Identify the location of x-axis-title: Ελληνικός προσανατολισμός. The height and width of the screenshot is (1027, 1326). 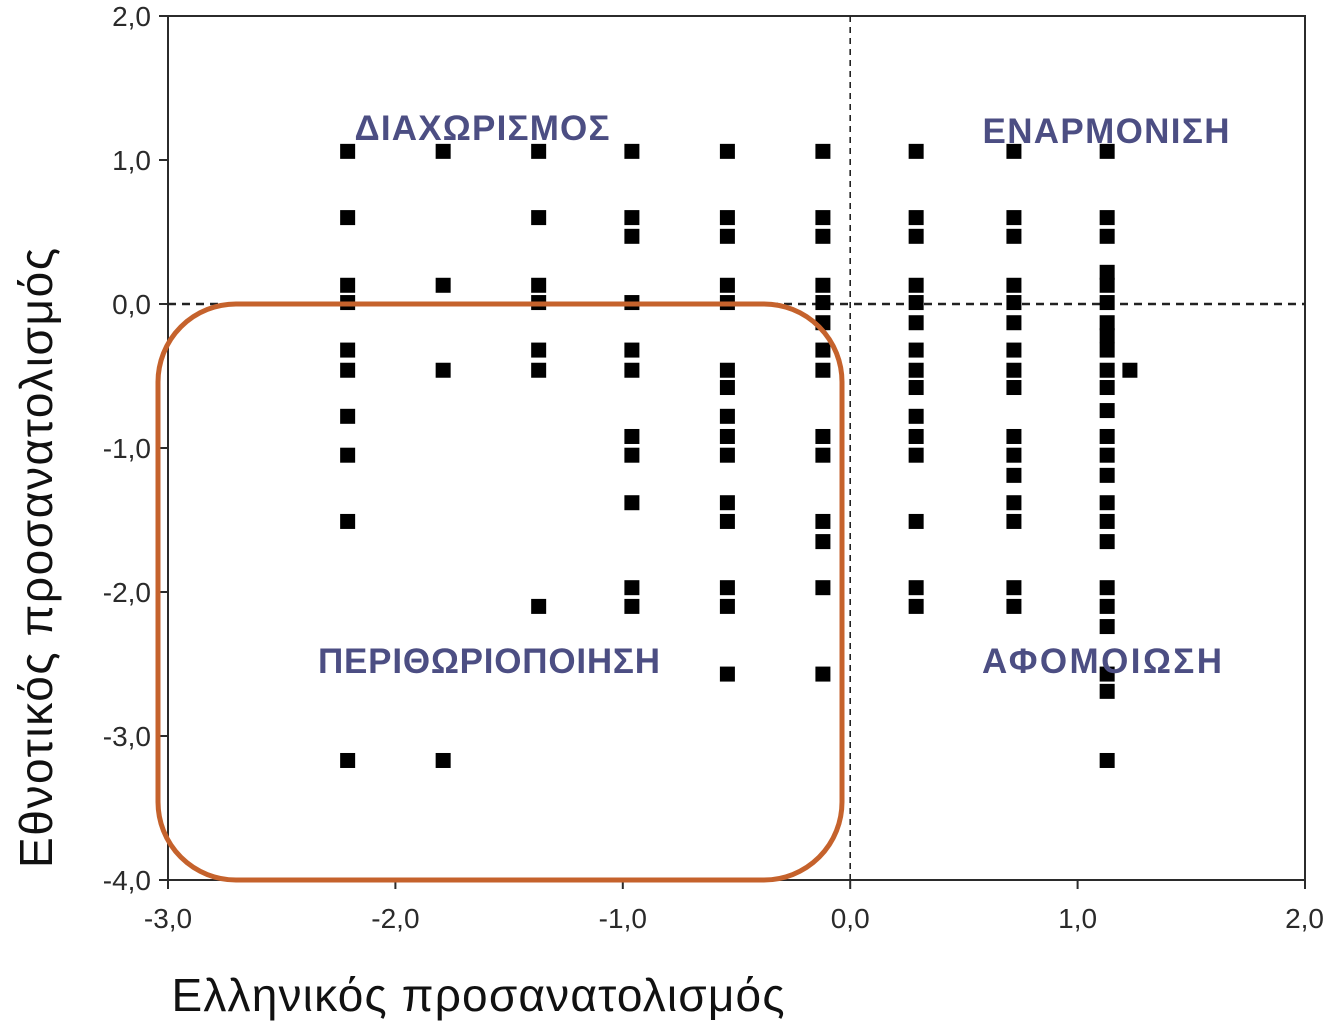
(478, 995).